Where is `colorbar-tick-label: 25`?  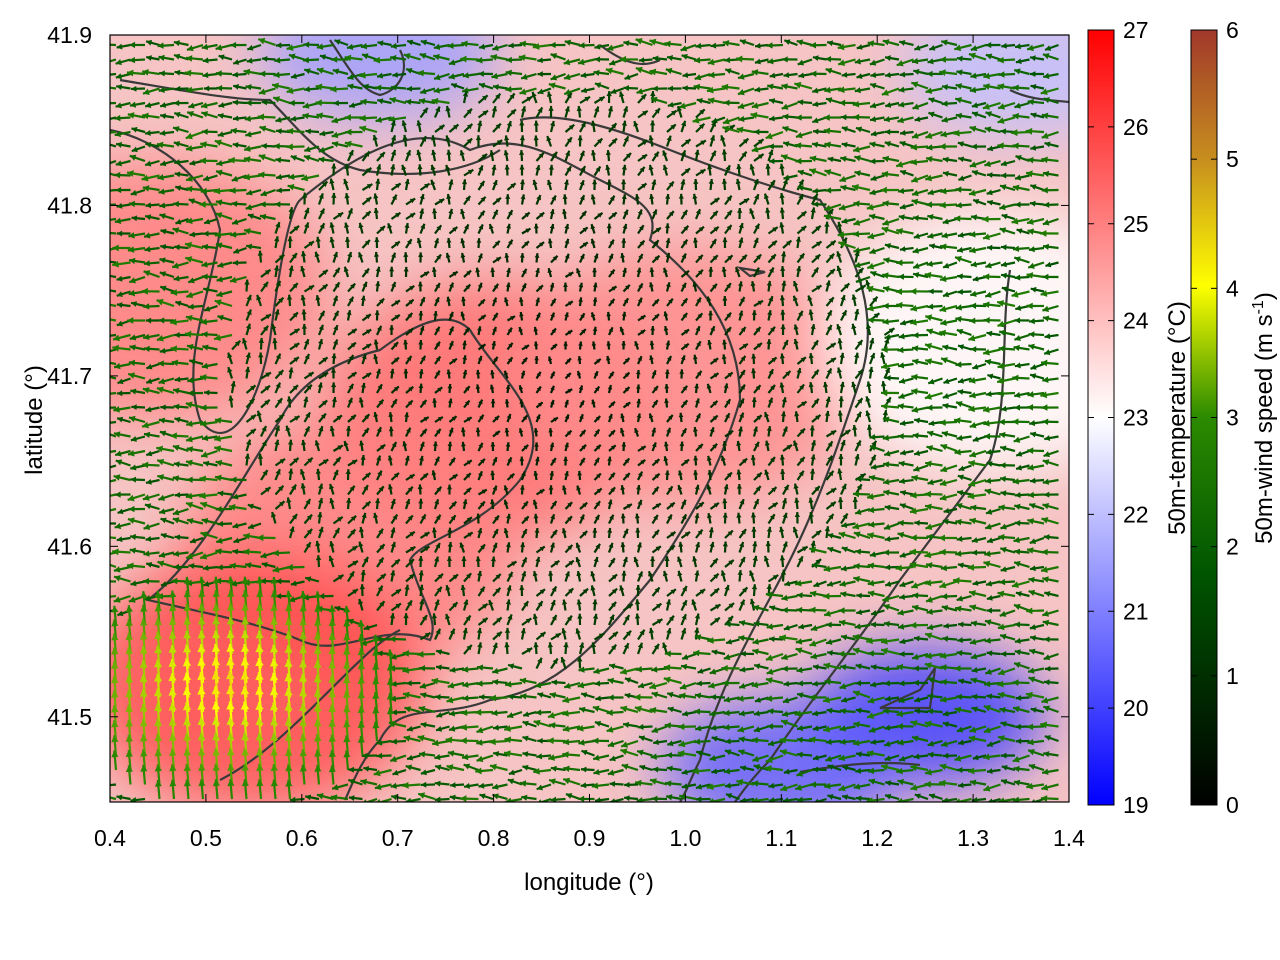
colorbar-tick-label: 25 is located at coordinates (1136, 224).